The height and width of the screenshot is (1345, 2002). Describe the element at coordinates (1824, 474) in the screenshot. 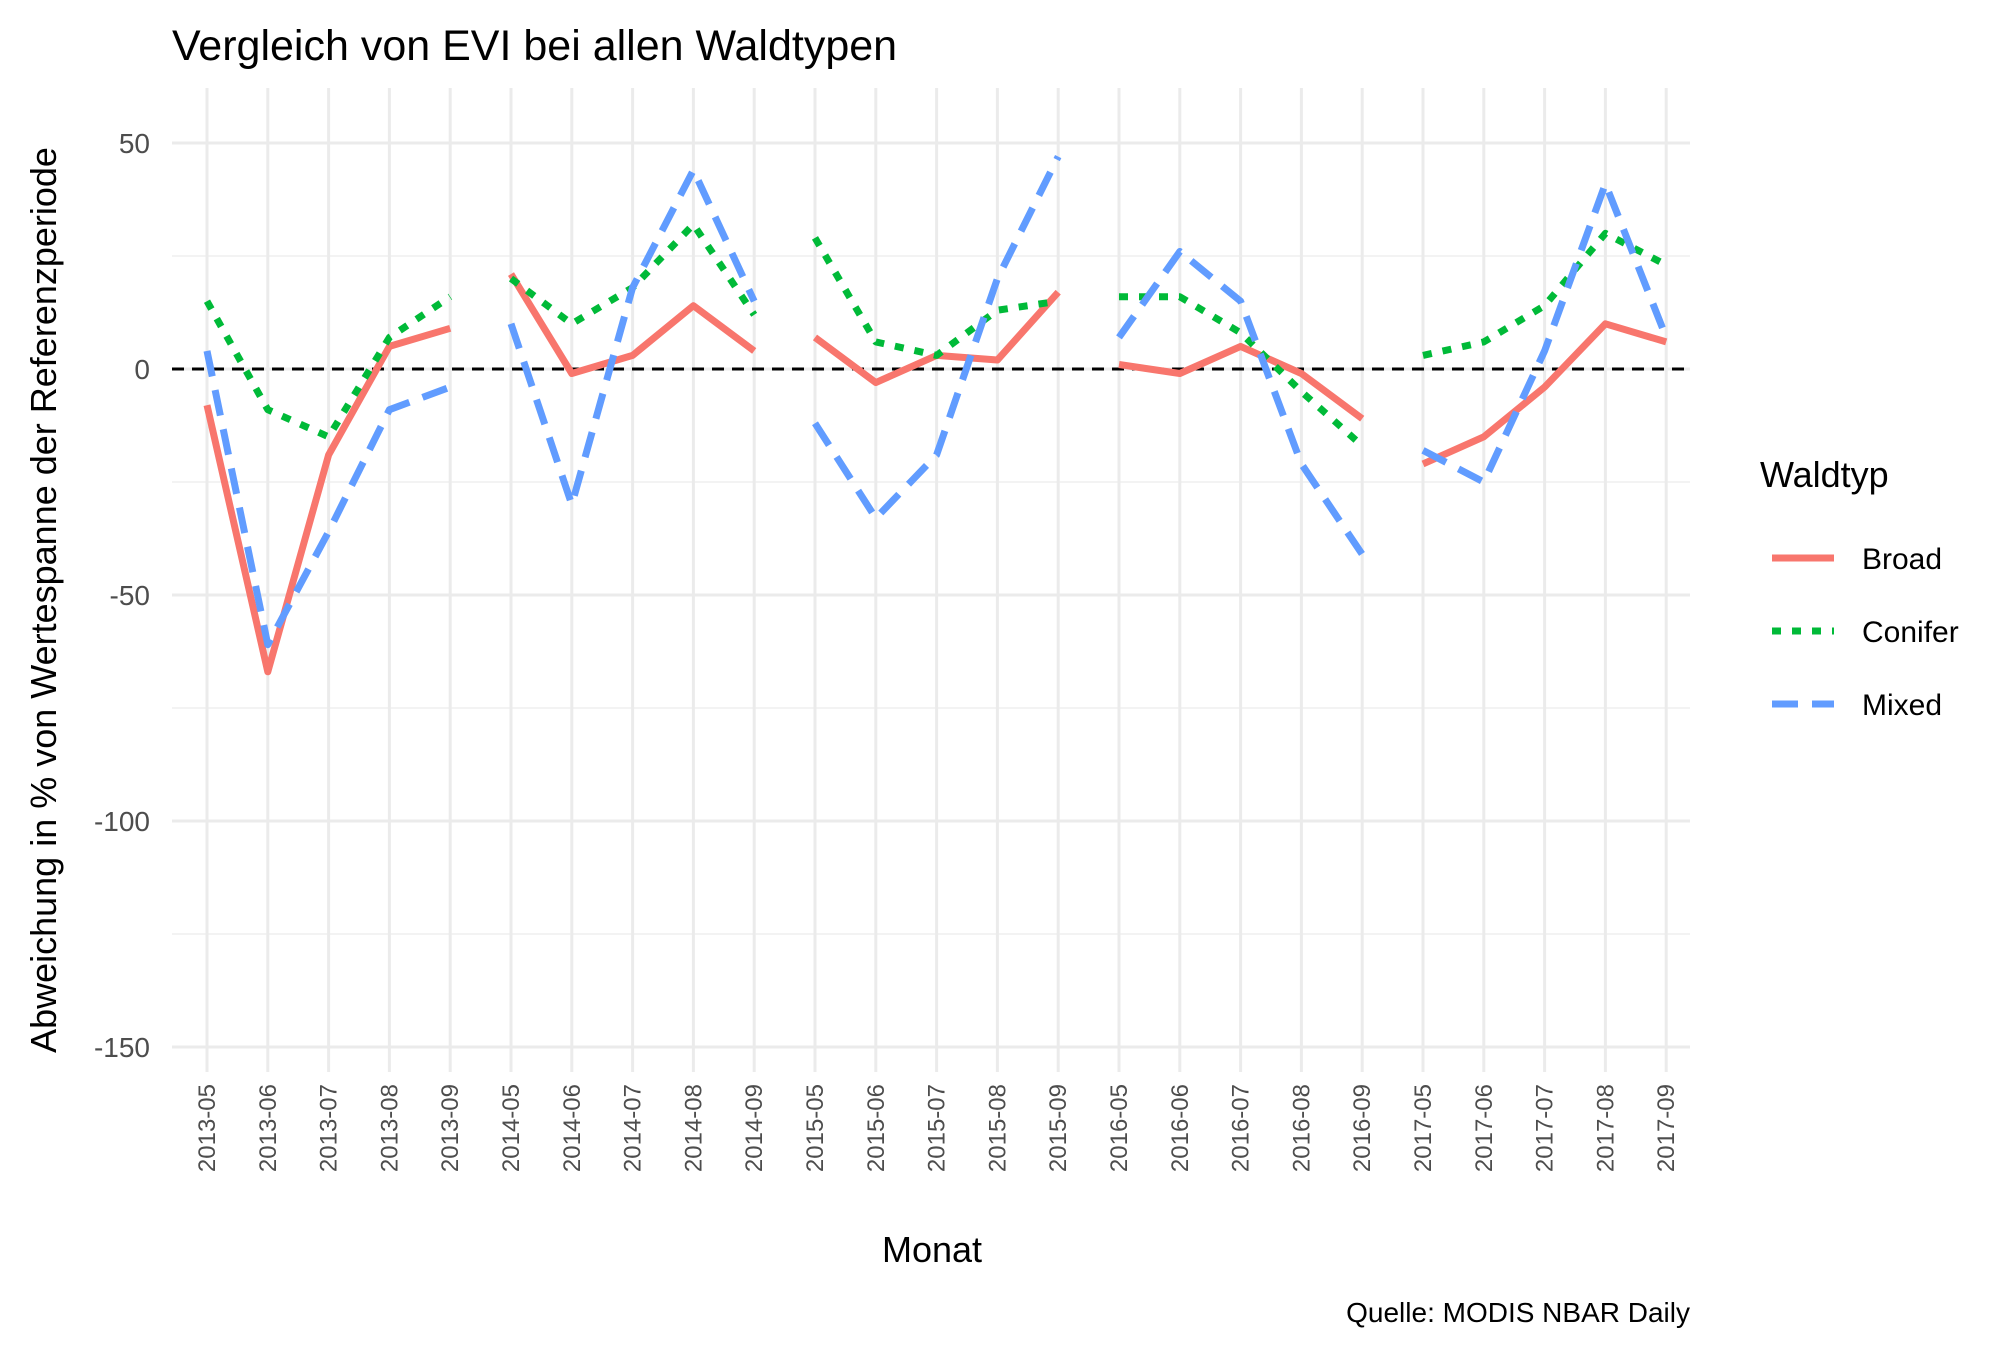

I see `legend-title: Waldtyp` at that location.